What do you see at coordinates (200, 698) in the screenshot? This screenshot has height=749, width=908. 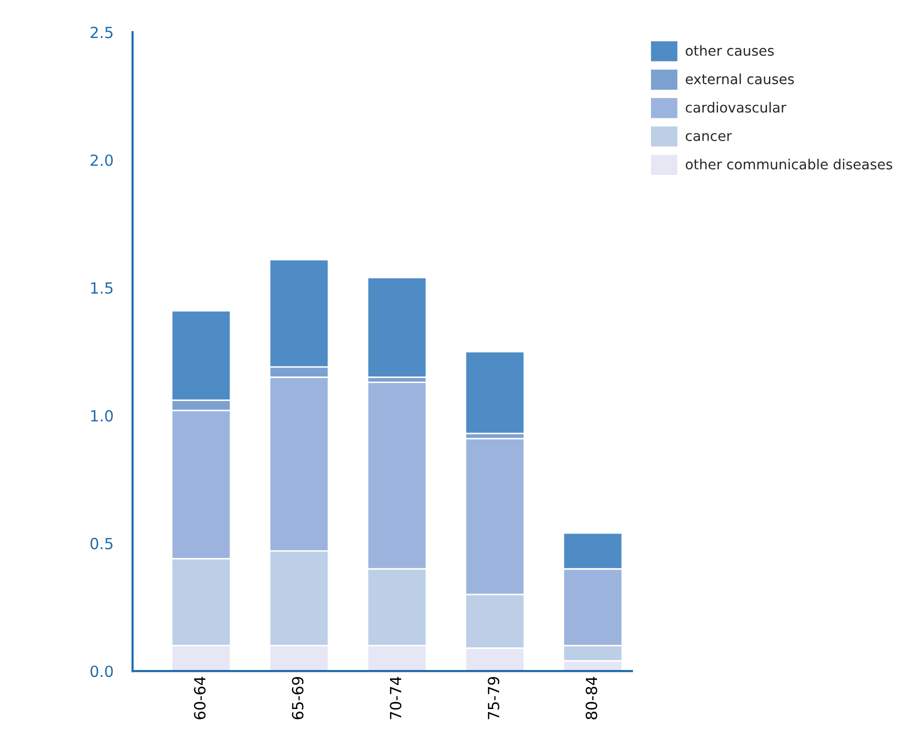 I see `x-tick-label: 60-64` at bounding box center [200, 698].